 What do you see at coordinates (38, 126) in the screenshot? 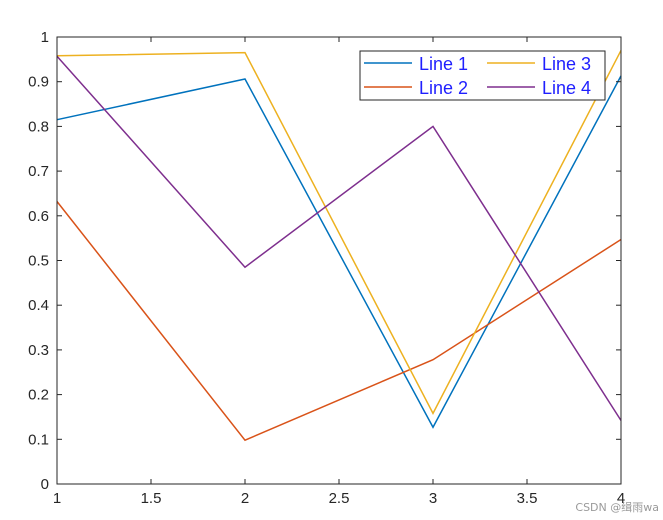
I see `y-tick-label: 0.8` at bounding box center [38, 126].